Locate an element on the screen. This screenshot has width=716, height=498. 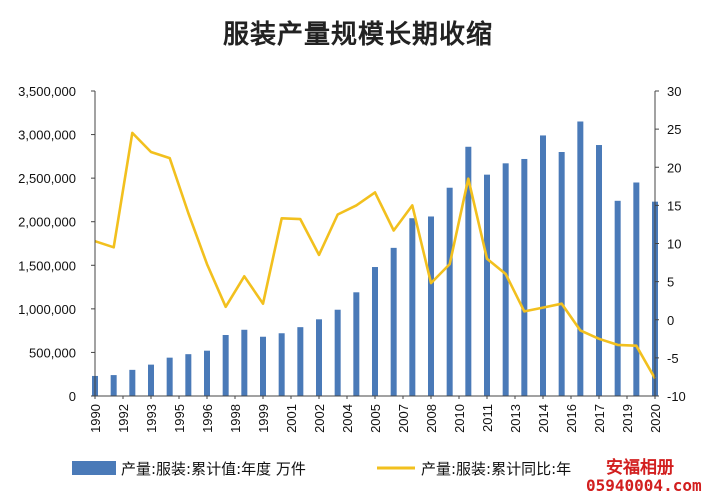
left-tick-label: 2,000,000 is located at coordinates (47, 222).